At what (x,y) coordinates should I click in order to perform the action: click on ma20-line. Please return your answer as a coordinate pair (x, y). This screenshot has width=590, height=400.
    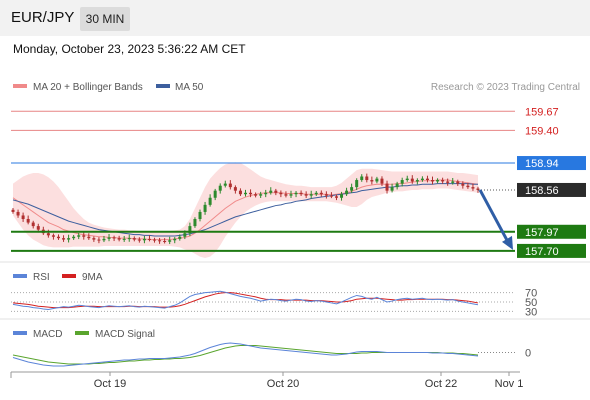
    Looking at the image, I should click on (245, 210).